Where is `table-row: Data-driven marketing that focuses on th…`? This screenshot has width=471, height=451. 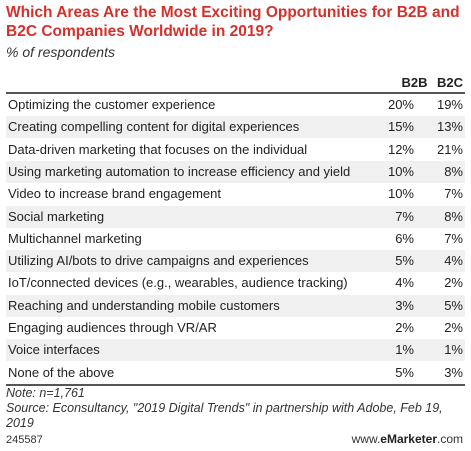
table-row: Data-driven marketing that focuses on th… is located at coordinates (235, 150).